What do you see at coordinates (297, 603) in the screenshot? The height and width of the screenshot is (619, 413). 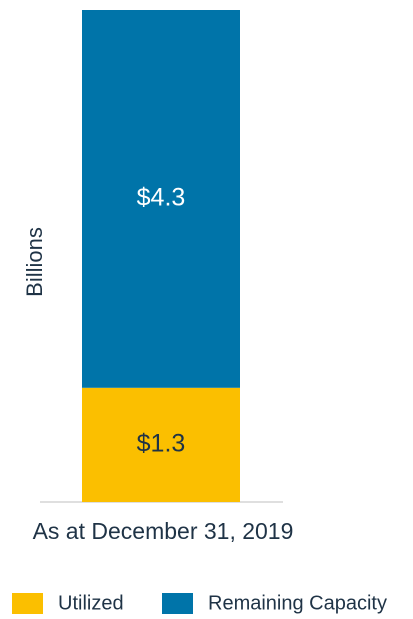 I see `legend-label: Remaining Capacity` at bounding box center [297, 603].